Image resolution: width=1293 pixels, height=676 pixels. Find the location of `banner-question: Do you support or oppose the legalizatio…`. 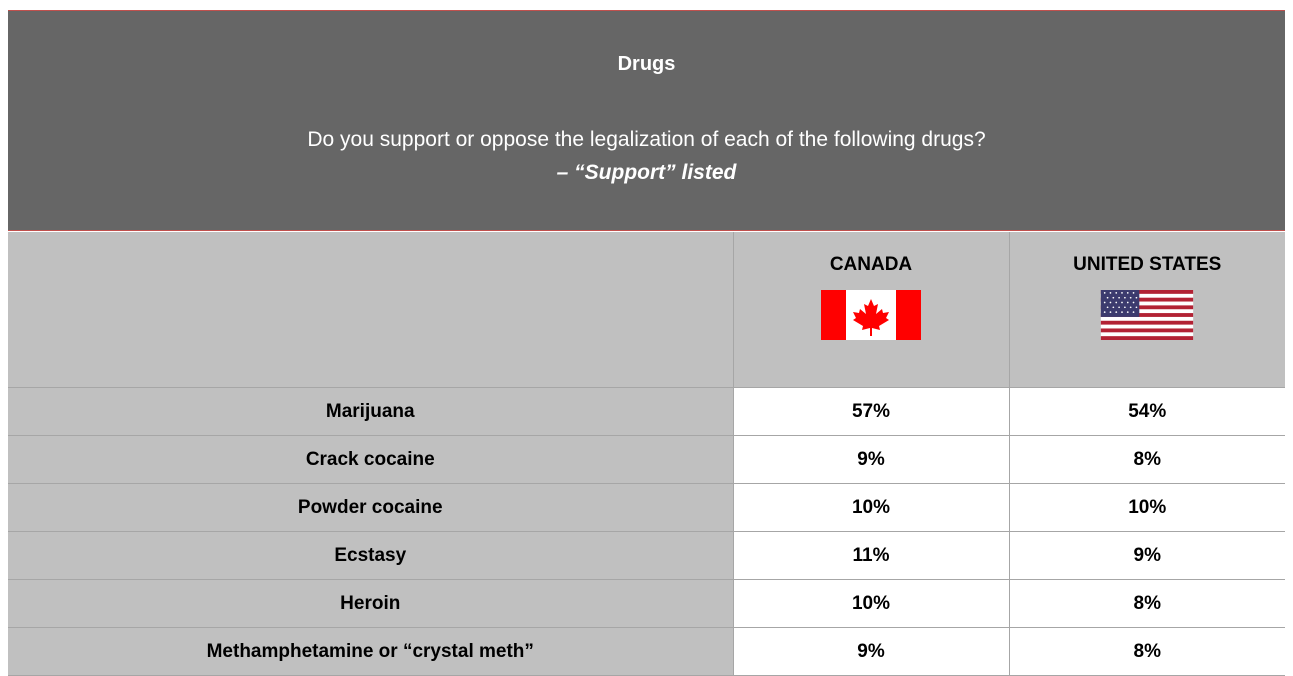

banner-question: Do you support or oppose the legalizatio… is located at coordinates (646, 139).